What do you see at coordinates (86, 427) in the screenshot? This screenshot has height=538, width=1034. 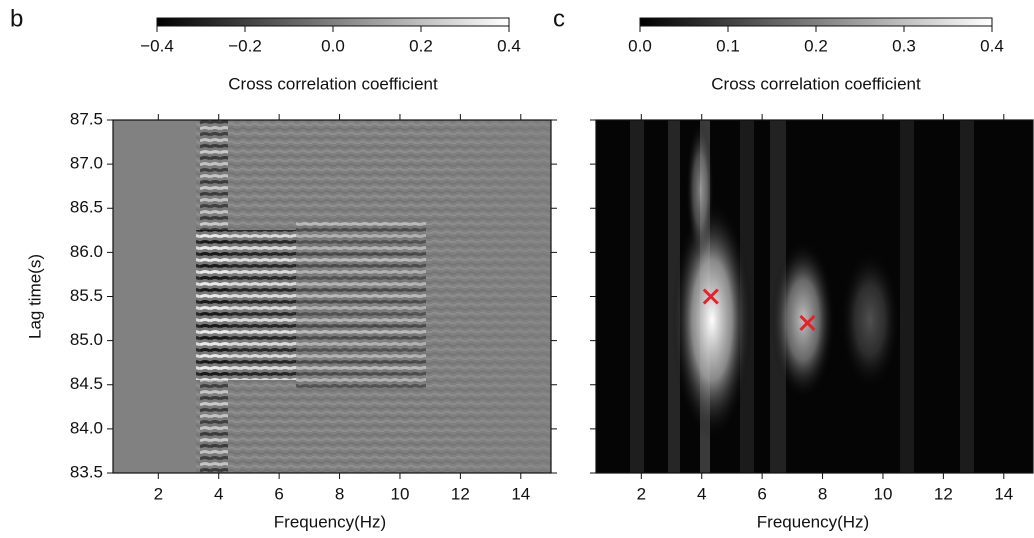 I see `y-tick-label: 84.0` at bounding box center [86, 427].